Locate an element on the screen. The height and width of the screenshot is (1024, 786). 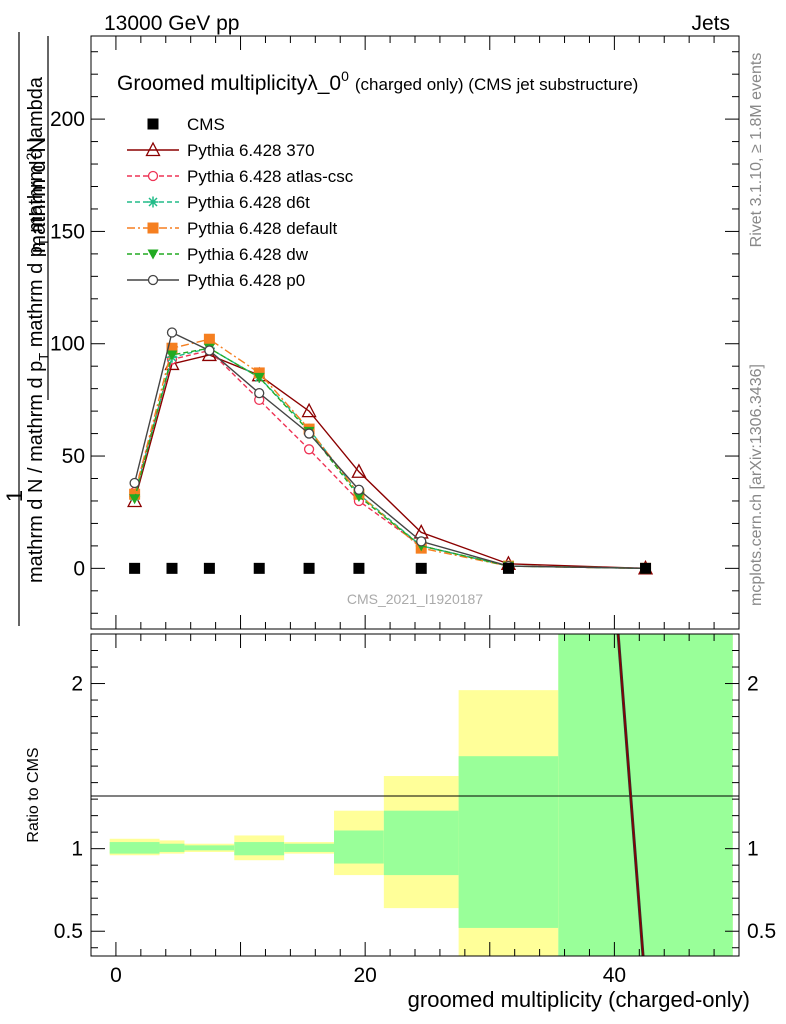
x-tick-label: 20 is located at coordinates (364, 975).